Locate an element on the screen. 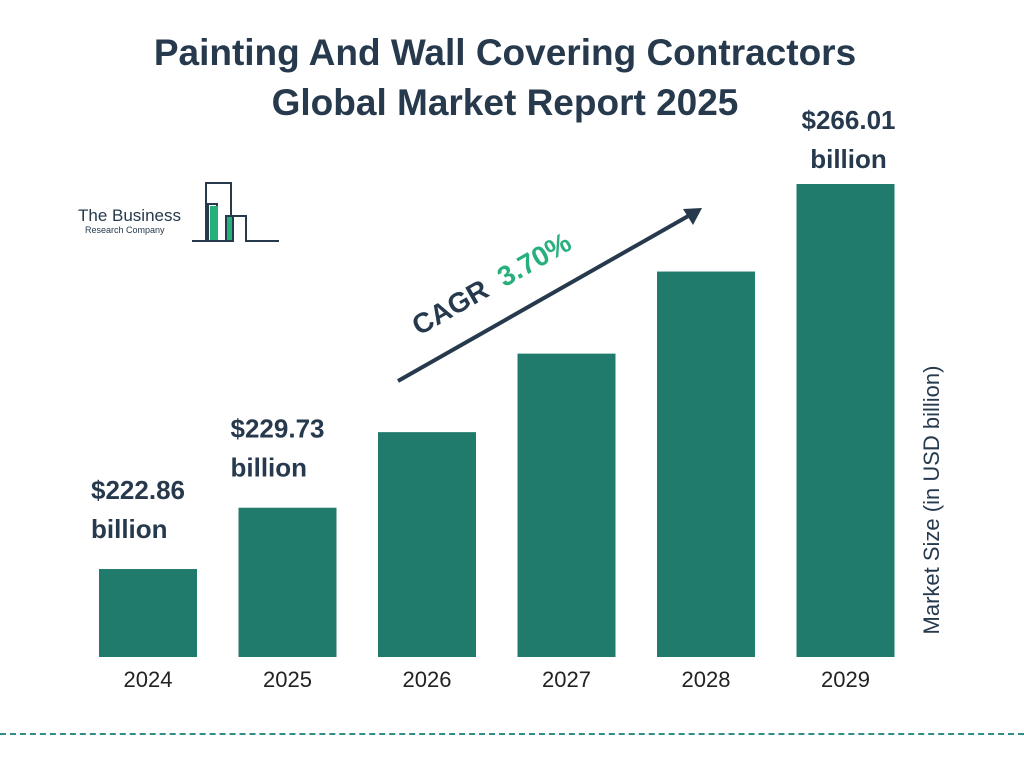 The height and width of the screenshot is (768, 1024). data-label-value: $229.73 is located at coordinates (278, 429).